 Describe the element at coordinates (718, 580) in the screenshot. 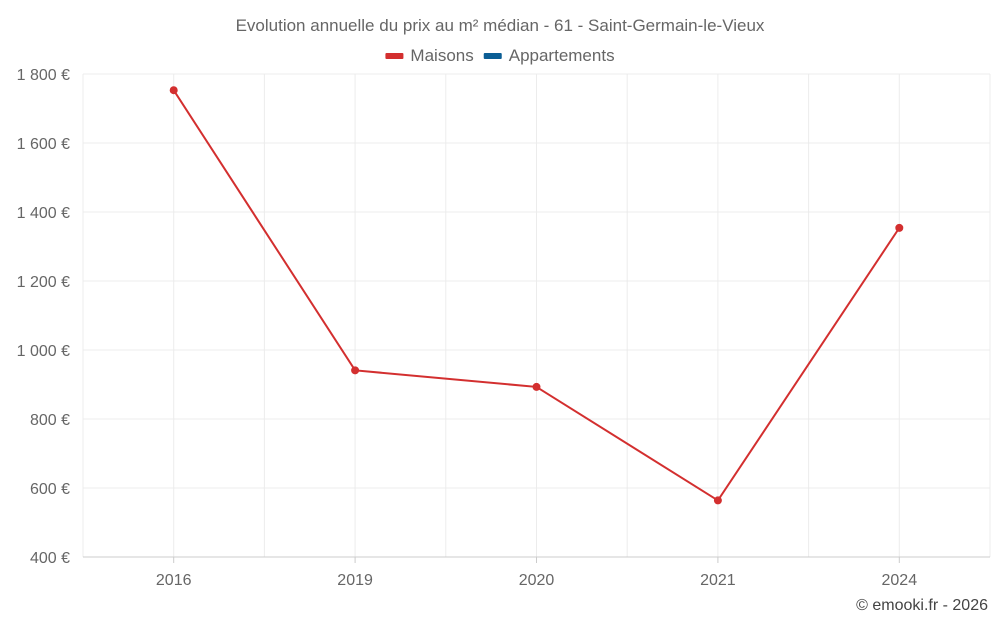

I see `x-tick-label: 2021` at that location.